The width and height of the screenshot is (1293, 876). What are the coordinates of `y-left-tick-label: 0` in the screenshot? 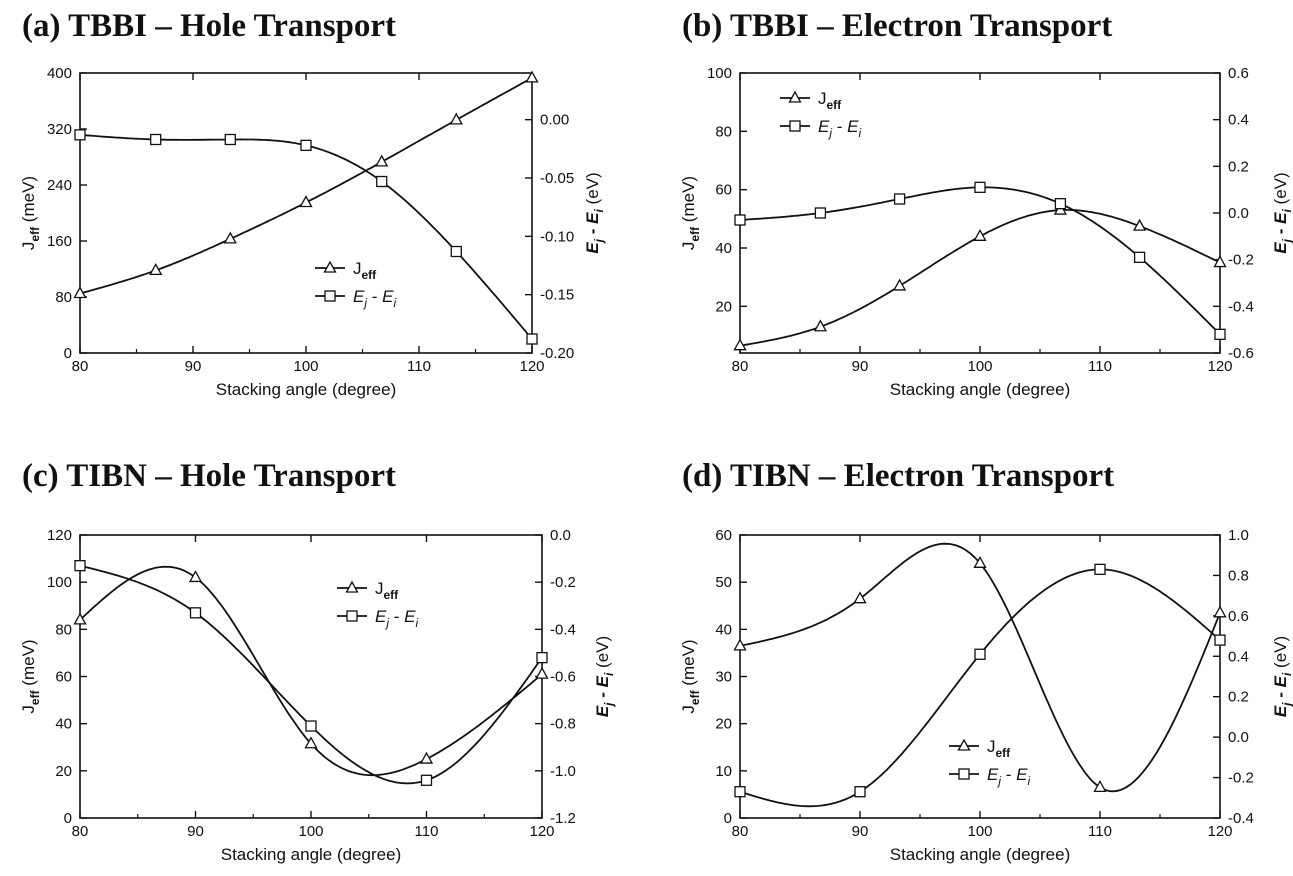 It's located at (728, 818).